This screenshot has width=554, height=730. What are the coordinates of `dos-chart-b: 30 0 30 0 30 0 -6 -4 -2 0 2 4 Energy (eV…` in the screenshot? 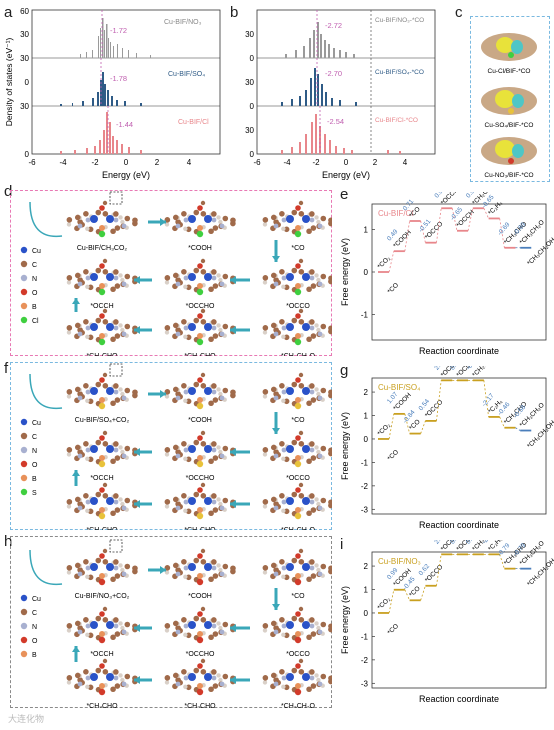 It's located at (340, 94).